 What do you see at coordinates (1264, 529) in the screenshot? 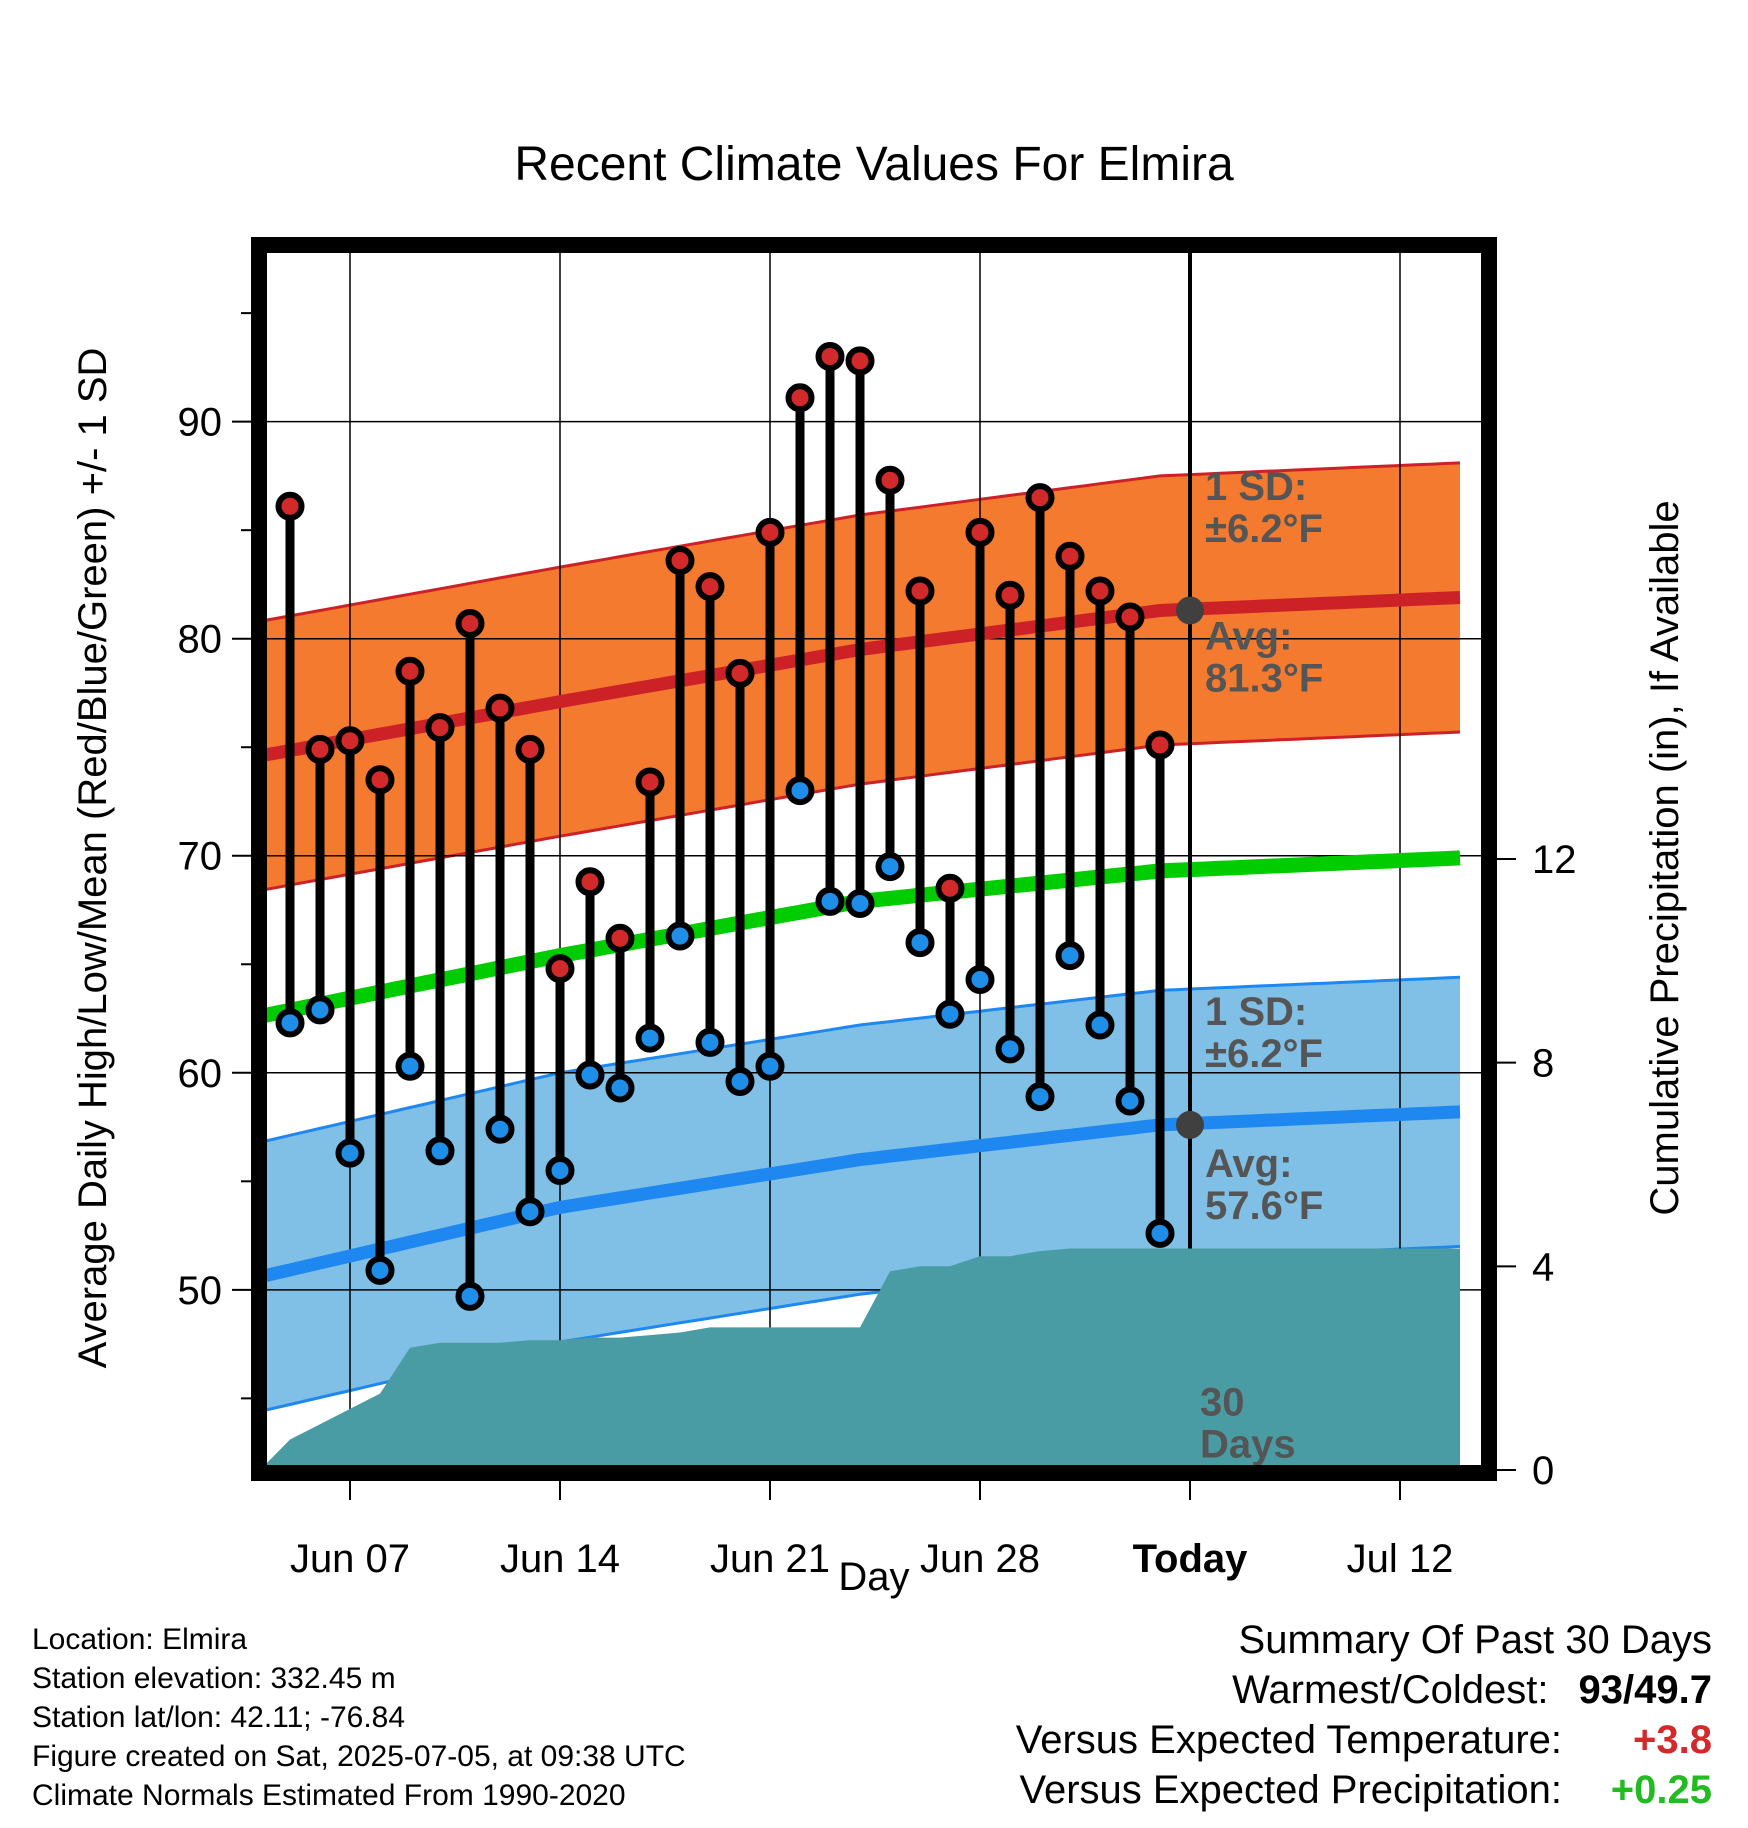
I see `sd-high-note-1: ±6.2°F` at bounding box center [1264, 529].